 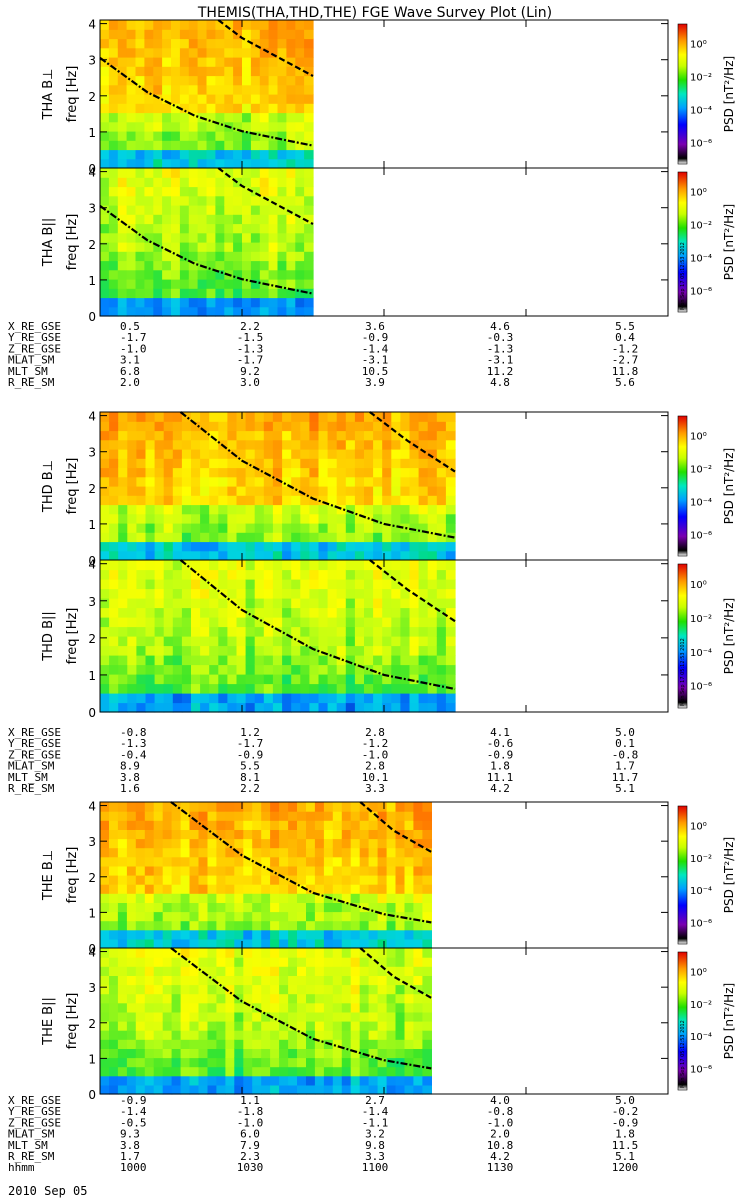 What do you see at coordinates (395, 973) in the screenshot?
I see `dashed-frequency-curve` at bounding box center [395, 973].